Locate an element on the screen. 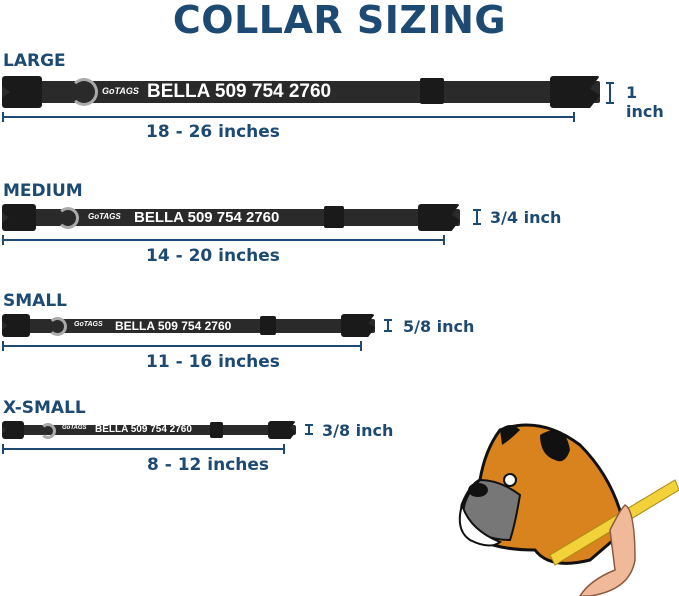 This screenshot has height=596, width=679. collar-x-small: GoTAGS BELLA 509 754 2760 is located at coordinates (149, 430).